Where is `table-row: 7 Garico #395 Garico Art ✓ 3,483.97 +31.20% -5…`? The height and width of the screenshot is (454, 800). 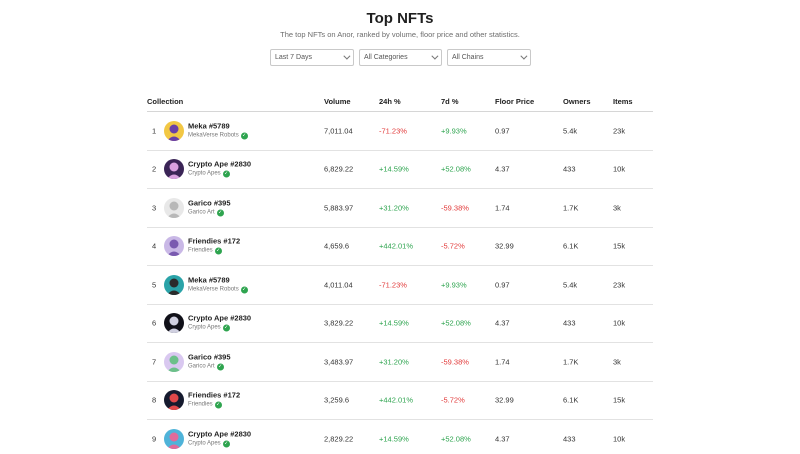 table-row: 7 Garico #395 Garico Art ✓ 3,483.97 +31.20% -5… is located at coordinates (400, 362).